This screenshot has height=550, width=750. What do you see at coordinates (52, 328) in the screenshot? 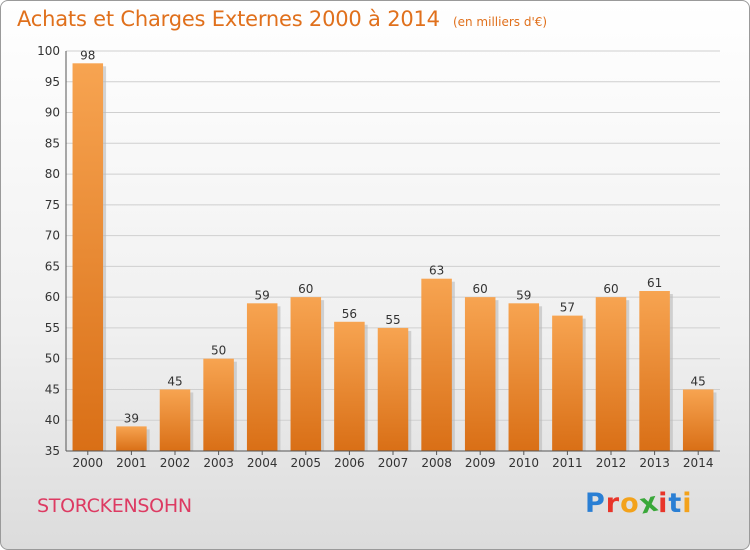
I see `y-tick-label: 55` at bounding box center [52, 328].